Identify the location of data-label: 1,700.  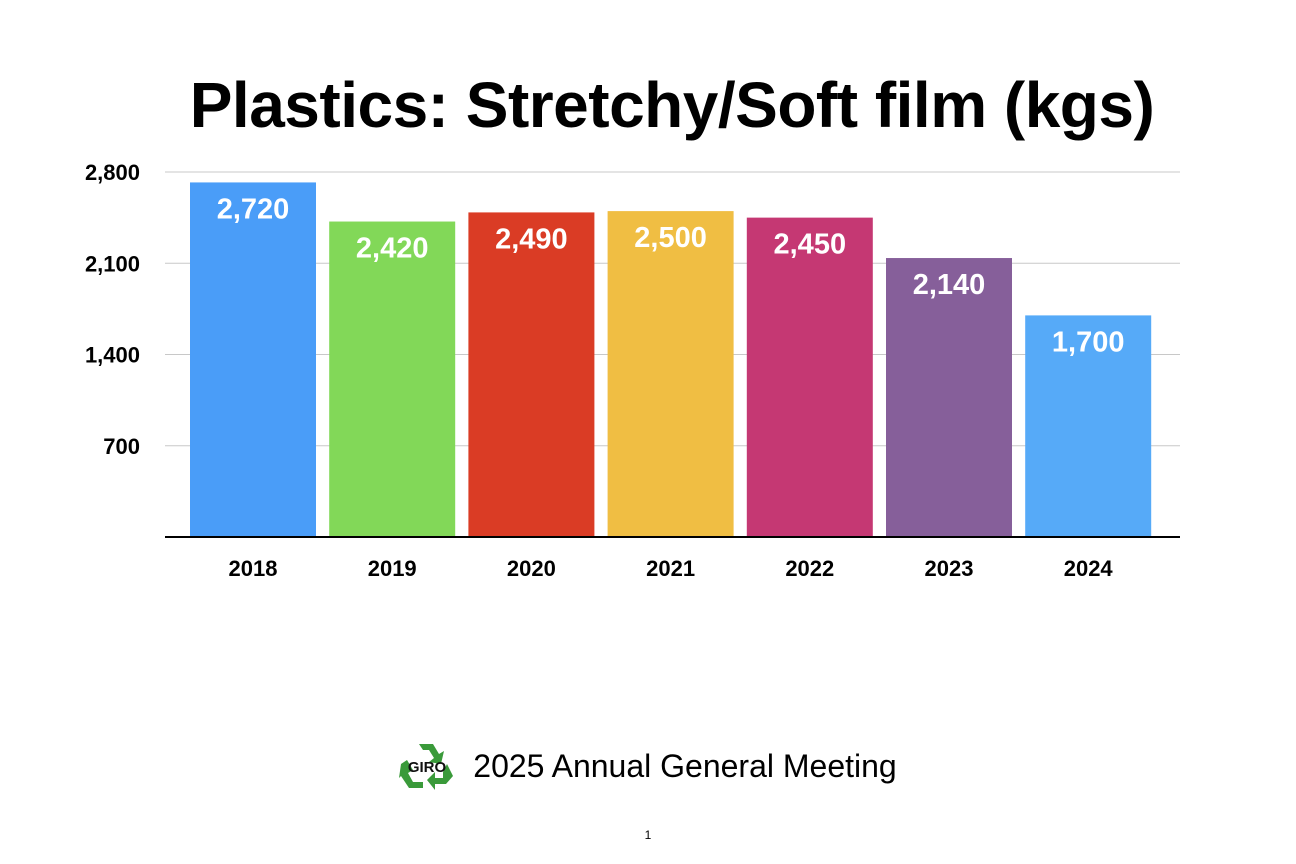
(1088, 342).